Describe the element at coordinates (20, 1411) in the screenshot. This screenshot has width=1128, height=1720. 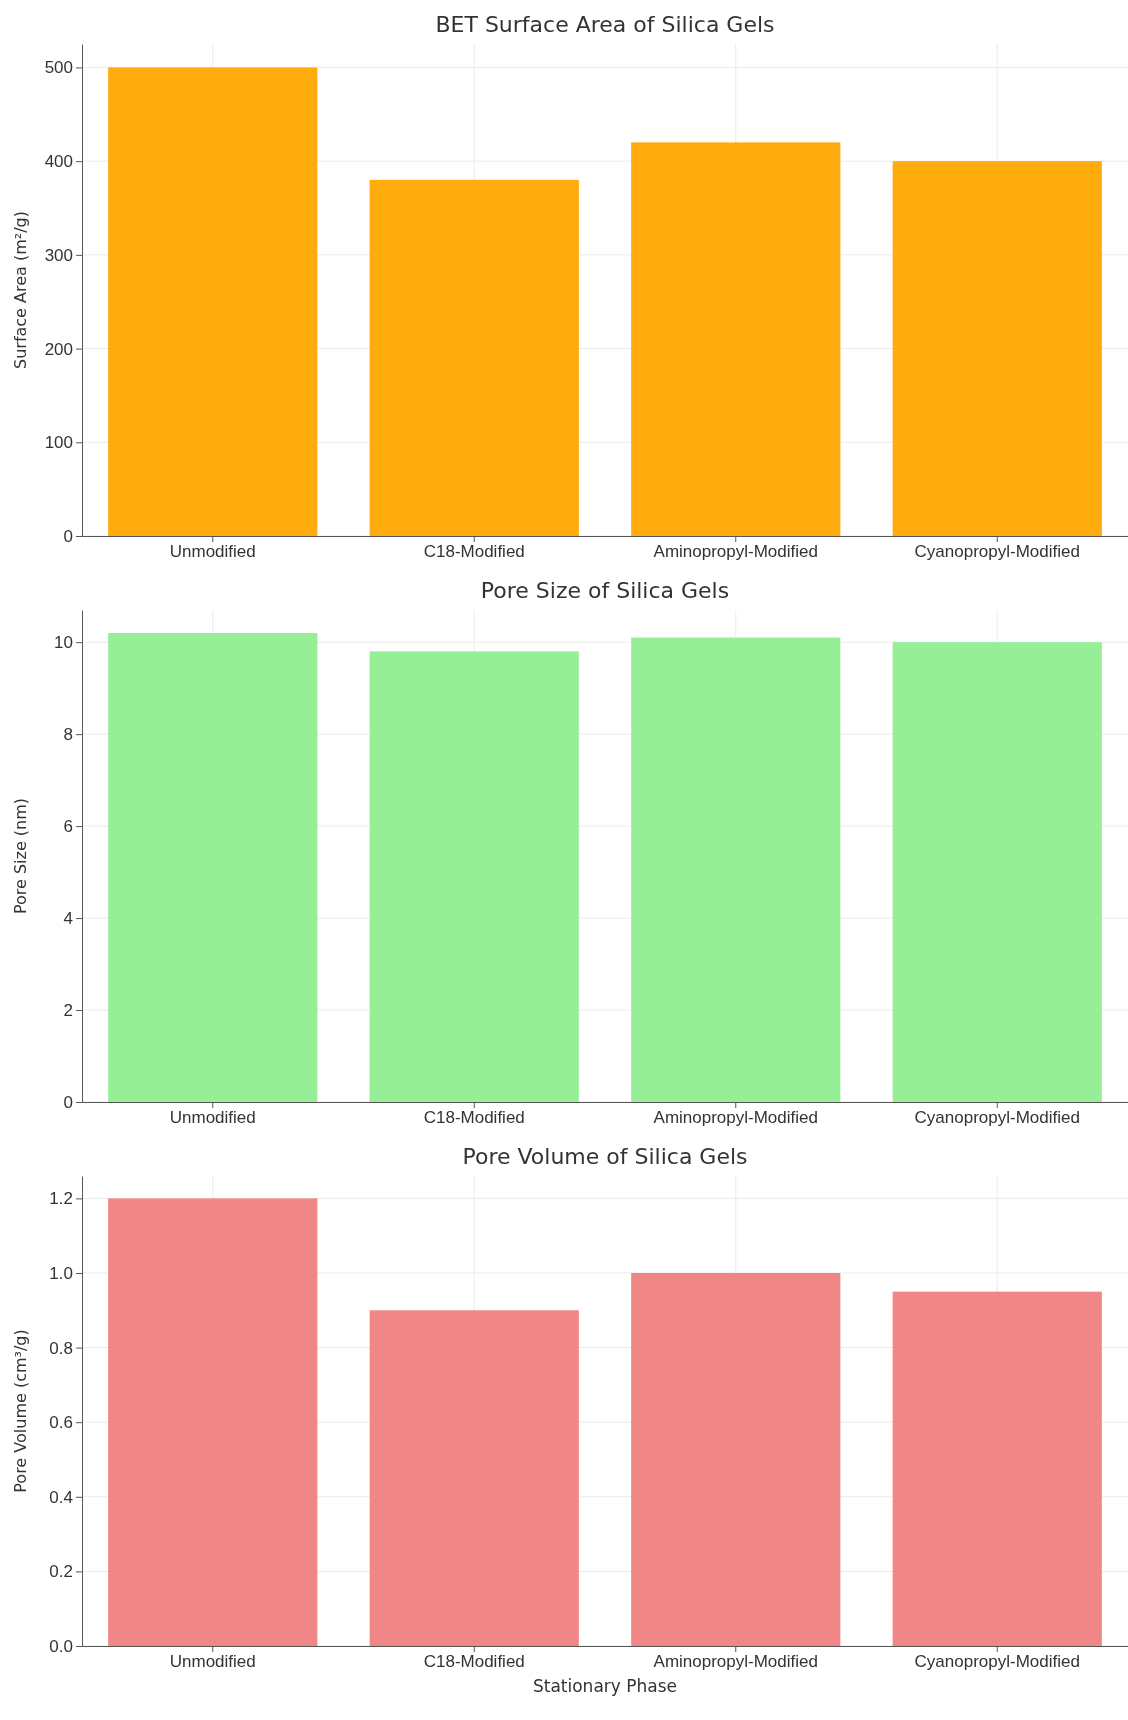
I see `y-axis-title: Pore Volume (cm³/g)` at that location.